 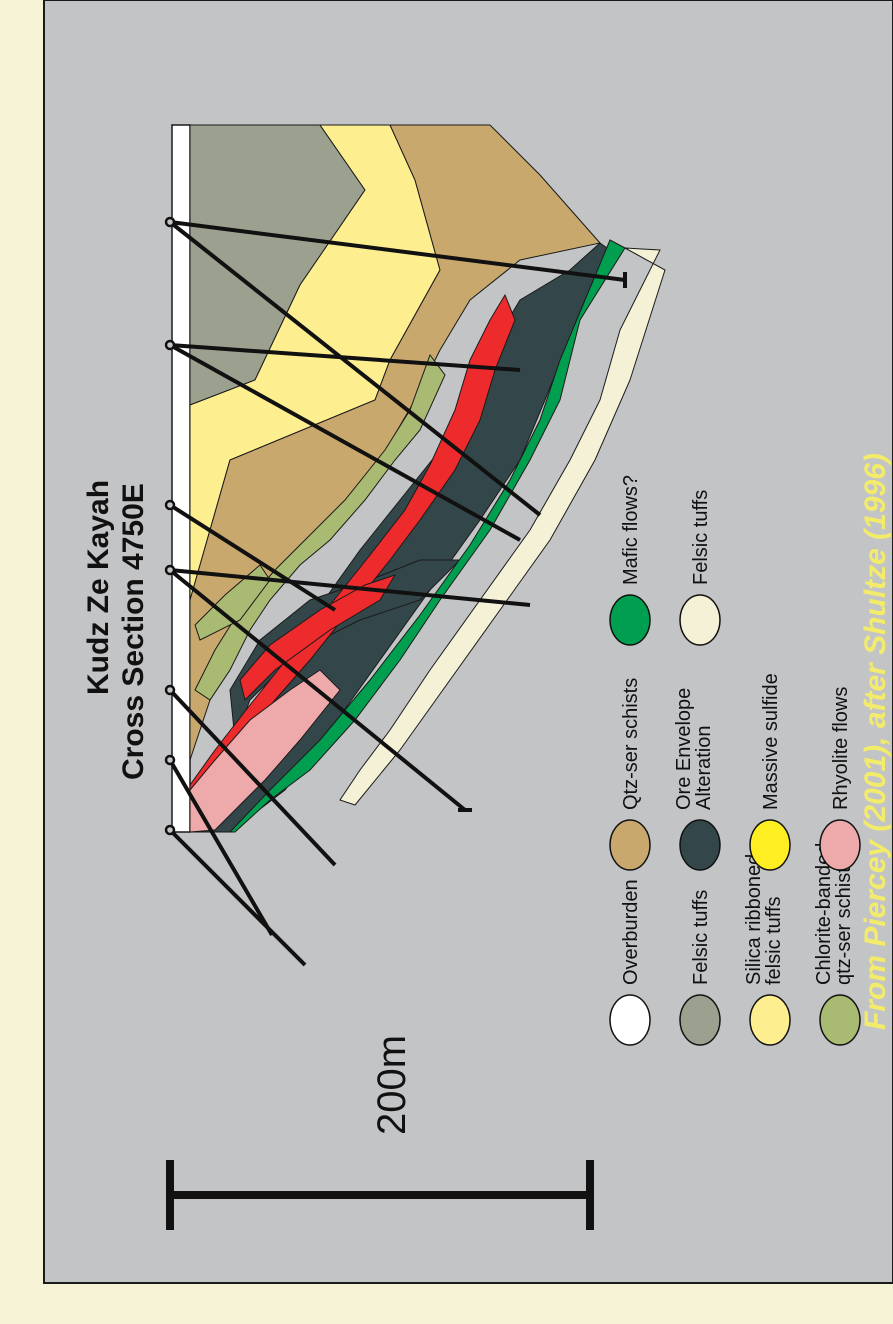 What do you see at coordinates (392, 1085) in the screenshot?
I see `scale-label: 200m` at bounding box center [392, 1085].